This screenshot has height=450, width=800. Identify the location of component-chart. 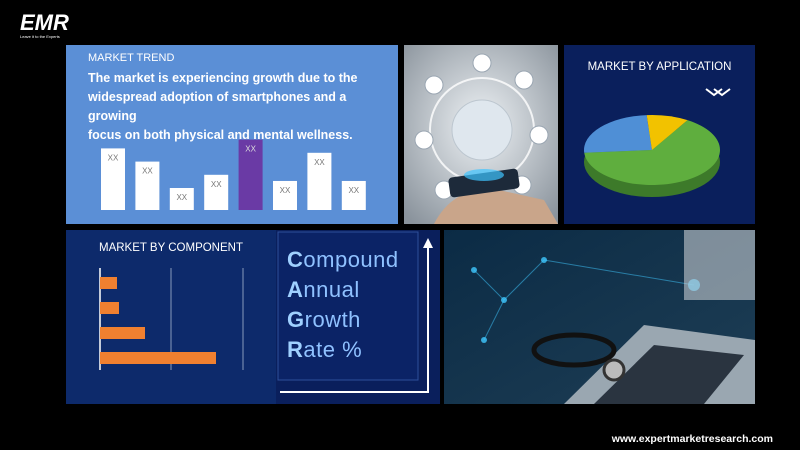
(171, 319).